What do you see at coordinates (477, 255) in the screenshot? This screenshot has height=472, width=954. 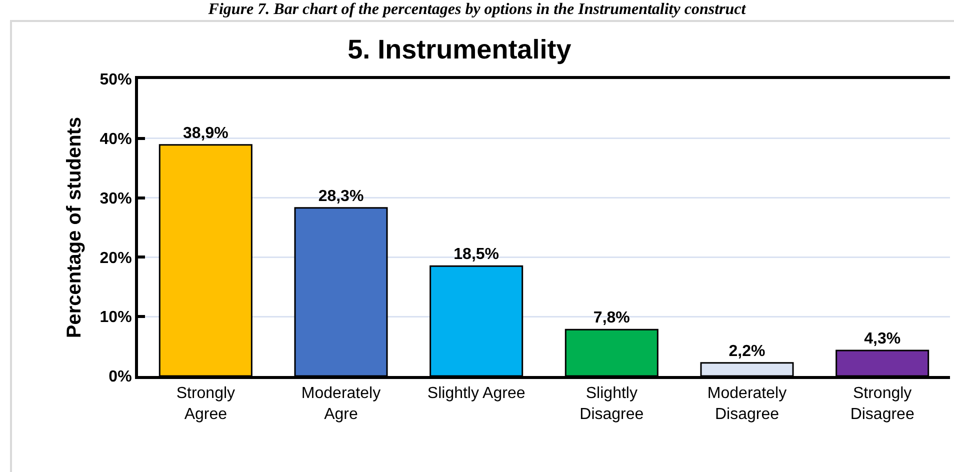 I see `data-label: 18,5%` at bounding box center [477, 255].